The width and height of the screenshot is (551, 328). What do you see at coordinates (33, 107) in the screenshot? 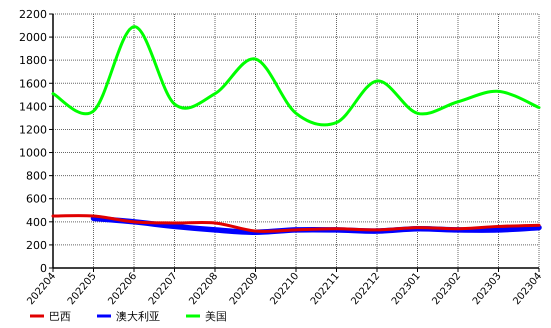
I see `y-tick-label: 1400` at bounding box center [33, 107].